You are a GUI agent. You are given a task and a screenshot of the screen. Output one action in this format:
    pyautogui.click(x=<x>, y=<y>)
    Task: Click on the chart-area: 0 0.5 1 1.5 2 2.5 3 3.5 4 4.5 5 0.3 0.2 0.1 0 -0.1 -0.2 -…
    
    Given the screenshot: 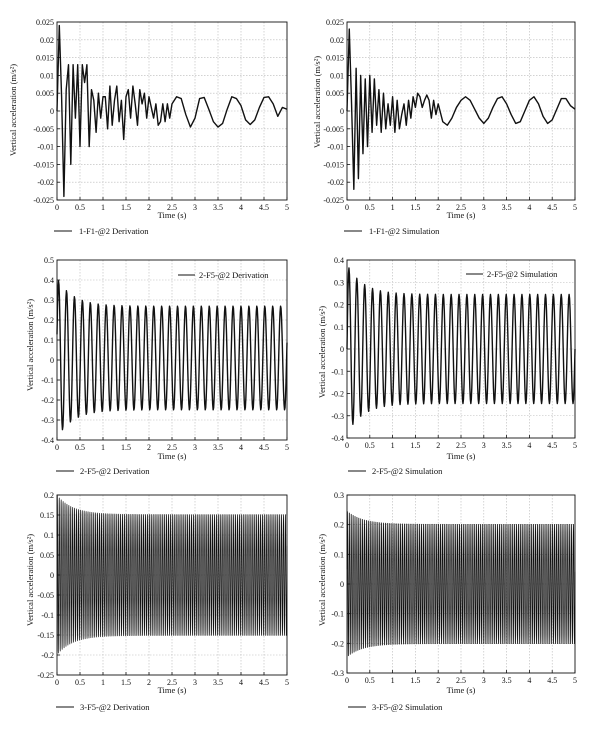 What is the action you would take?
    pyautogui.click(x=454, y=588)
    